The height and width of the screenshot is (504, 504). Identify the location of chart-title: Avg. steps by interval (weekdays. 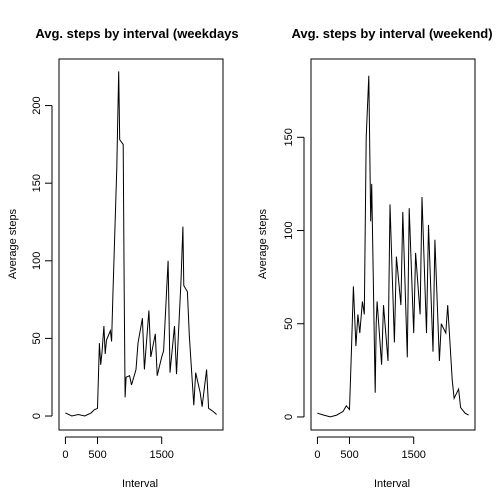
(136, 33).